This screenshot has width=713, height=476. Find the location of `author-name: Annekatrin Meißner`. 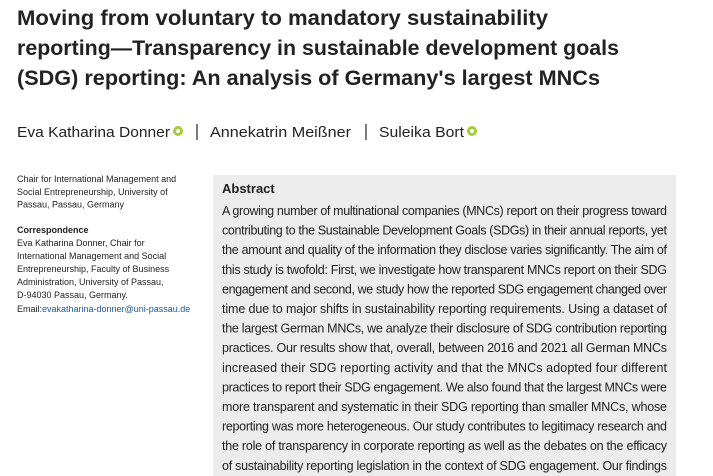

author-name: Annekatrin Meißner is located at coordinates (280, 132).